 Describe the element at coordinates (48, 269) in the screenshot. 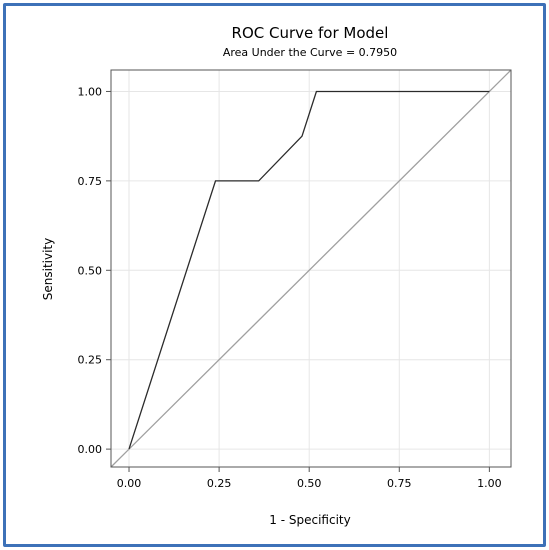

I see `y-axis-label: Sensitivity` at that location.